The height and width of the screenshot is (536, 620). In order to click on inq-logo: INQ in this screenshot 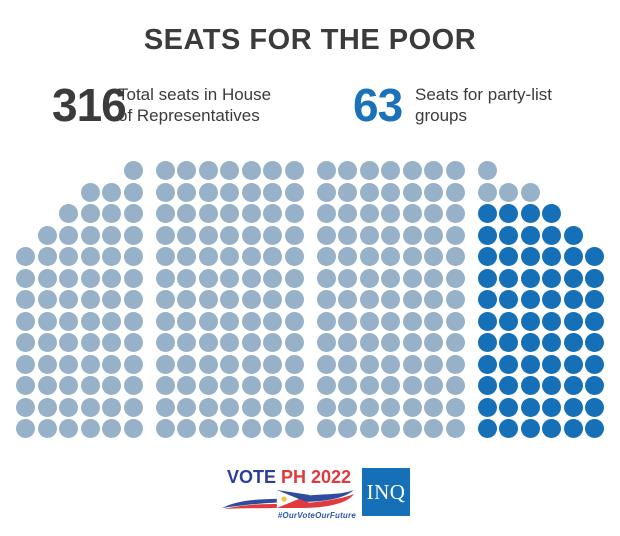, I will do `click(386, 492)`.